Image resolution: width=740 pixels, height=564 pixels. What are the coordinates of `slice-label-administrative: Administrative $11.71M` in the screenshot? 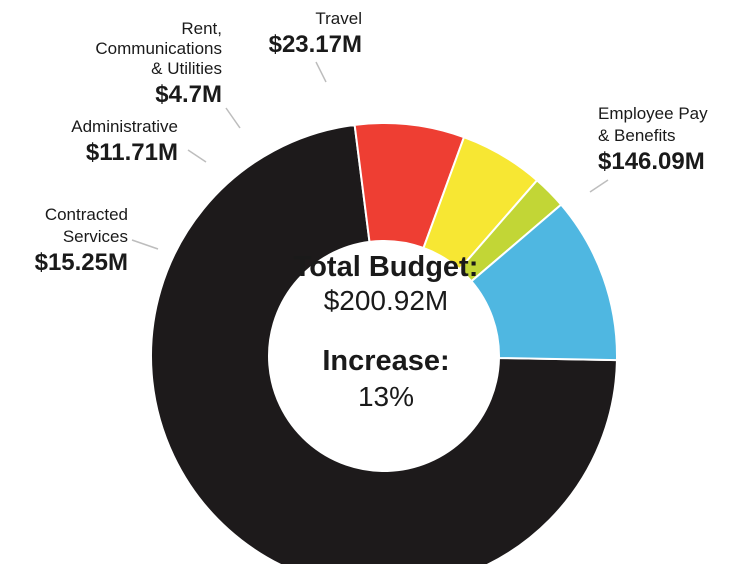 It's located at (124, 141).